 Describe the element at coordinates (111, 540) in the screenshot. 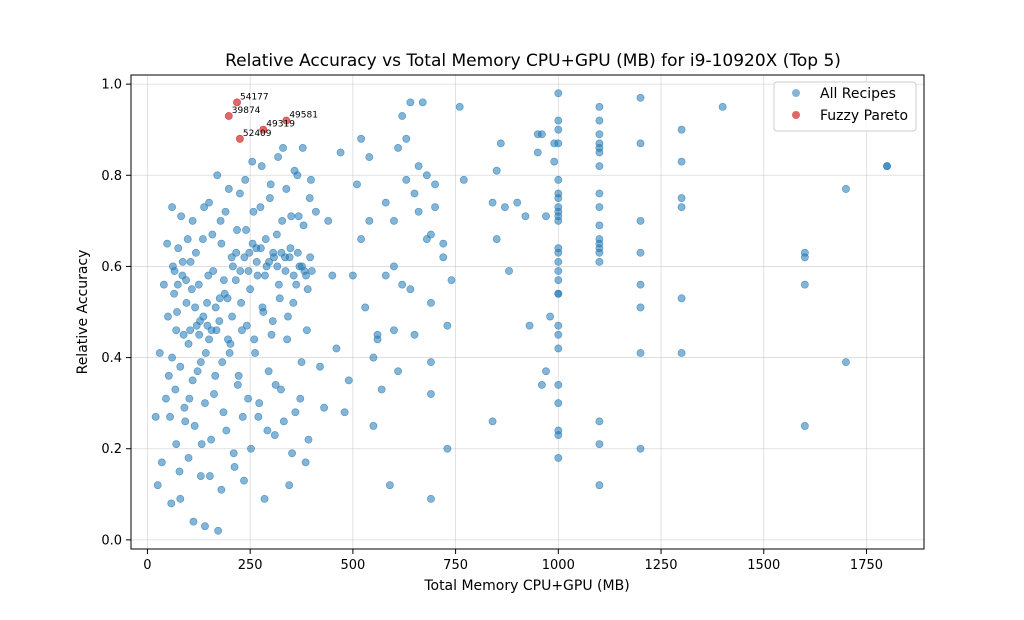

I see `y-tick-label: 0.0` at that location.